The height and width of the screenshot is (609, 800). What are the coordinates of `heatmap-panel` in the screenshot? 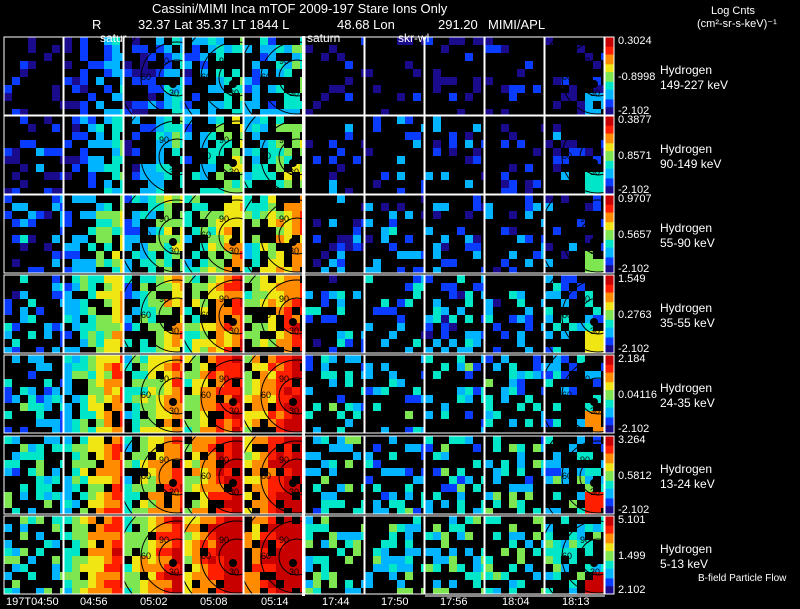 It's located at (394, 155).